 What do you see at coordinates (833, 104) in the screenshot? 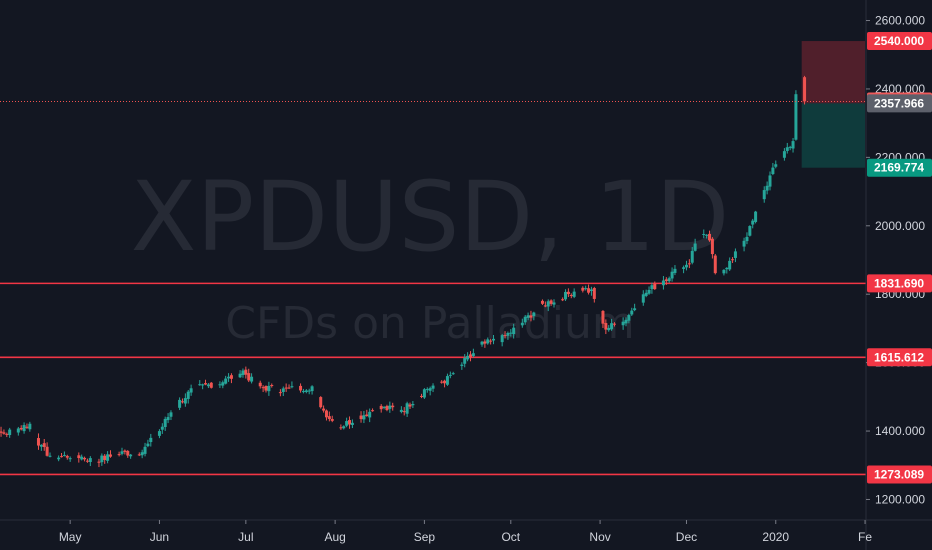
I see `short-position-tool` at bounding box center [833, 104].